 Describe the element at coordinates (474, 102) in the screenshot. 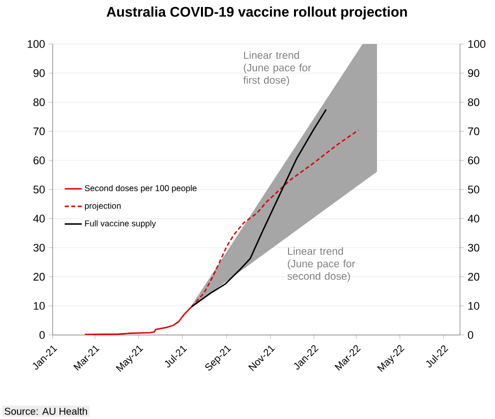

I see `y2-tick-label: 80` at that location.